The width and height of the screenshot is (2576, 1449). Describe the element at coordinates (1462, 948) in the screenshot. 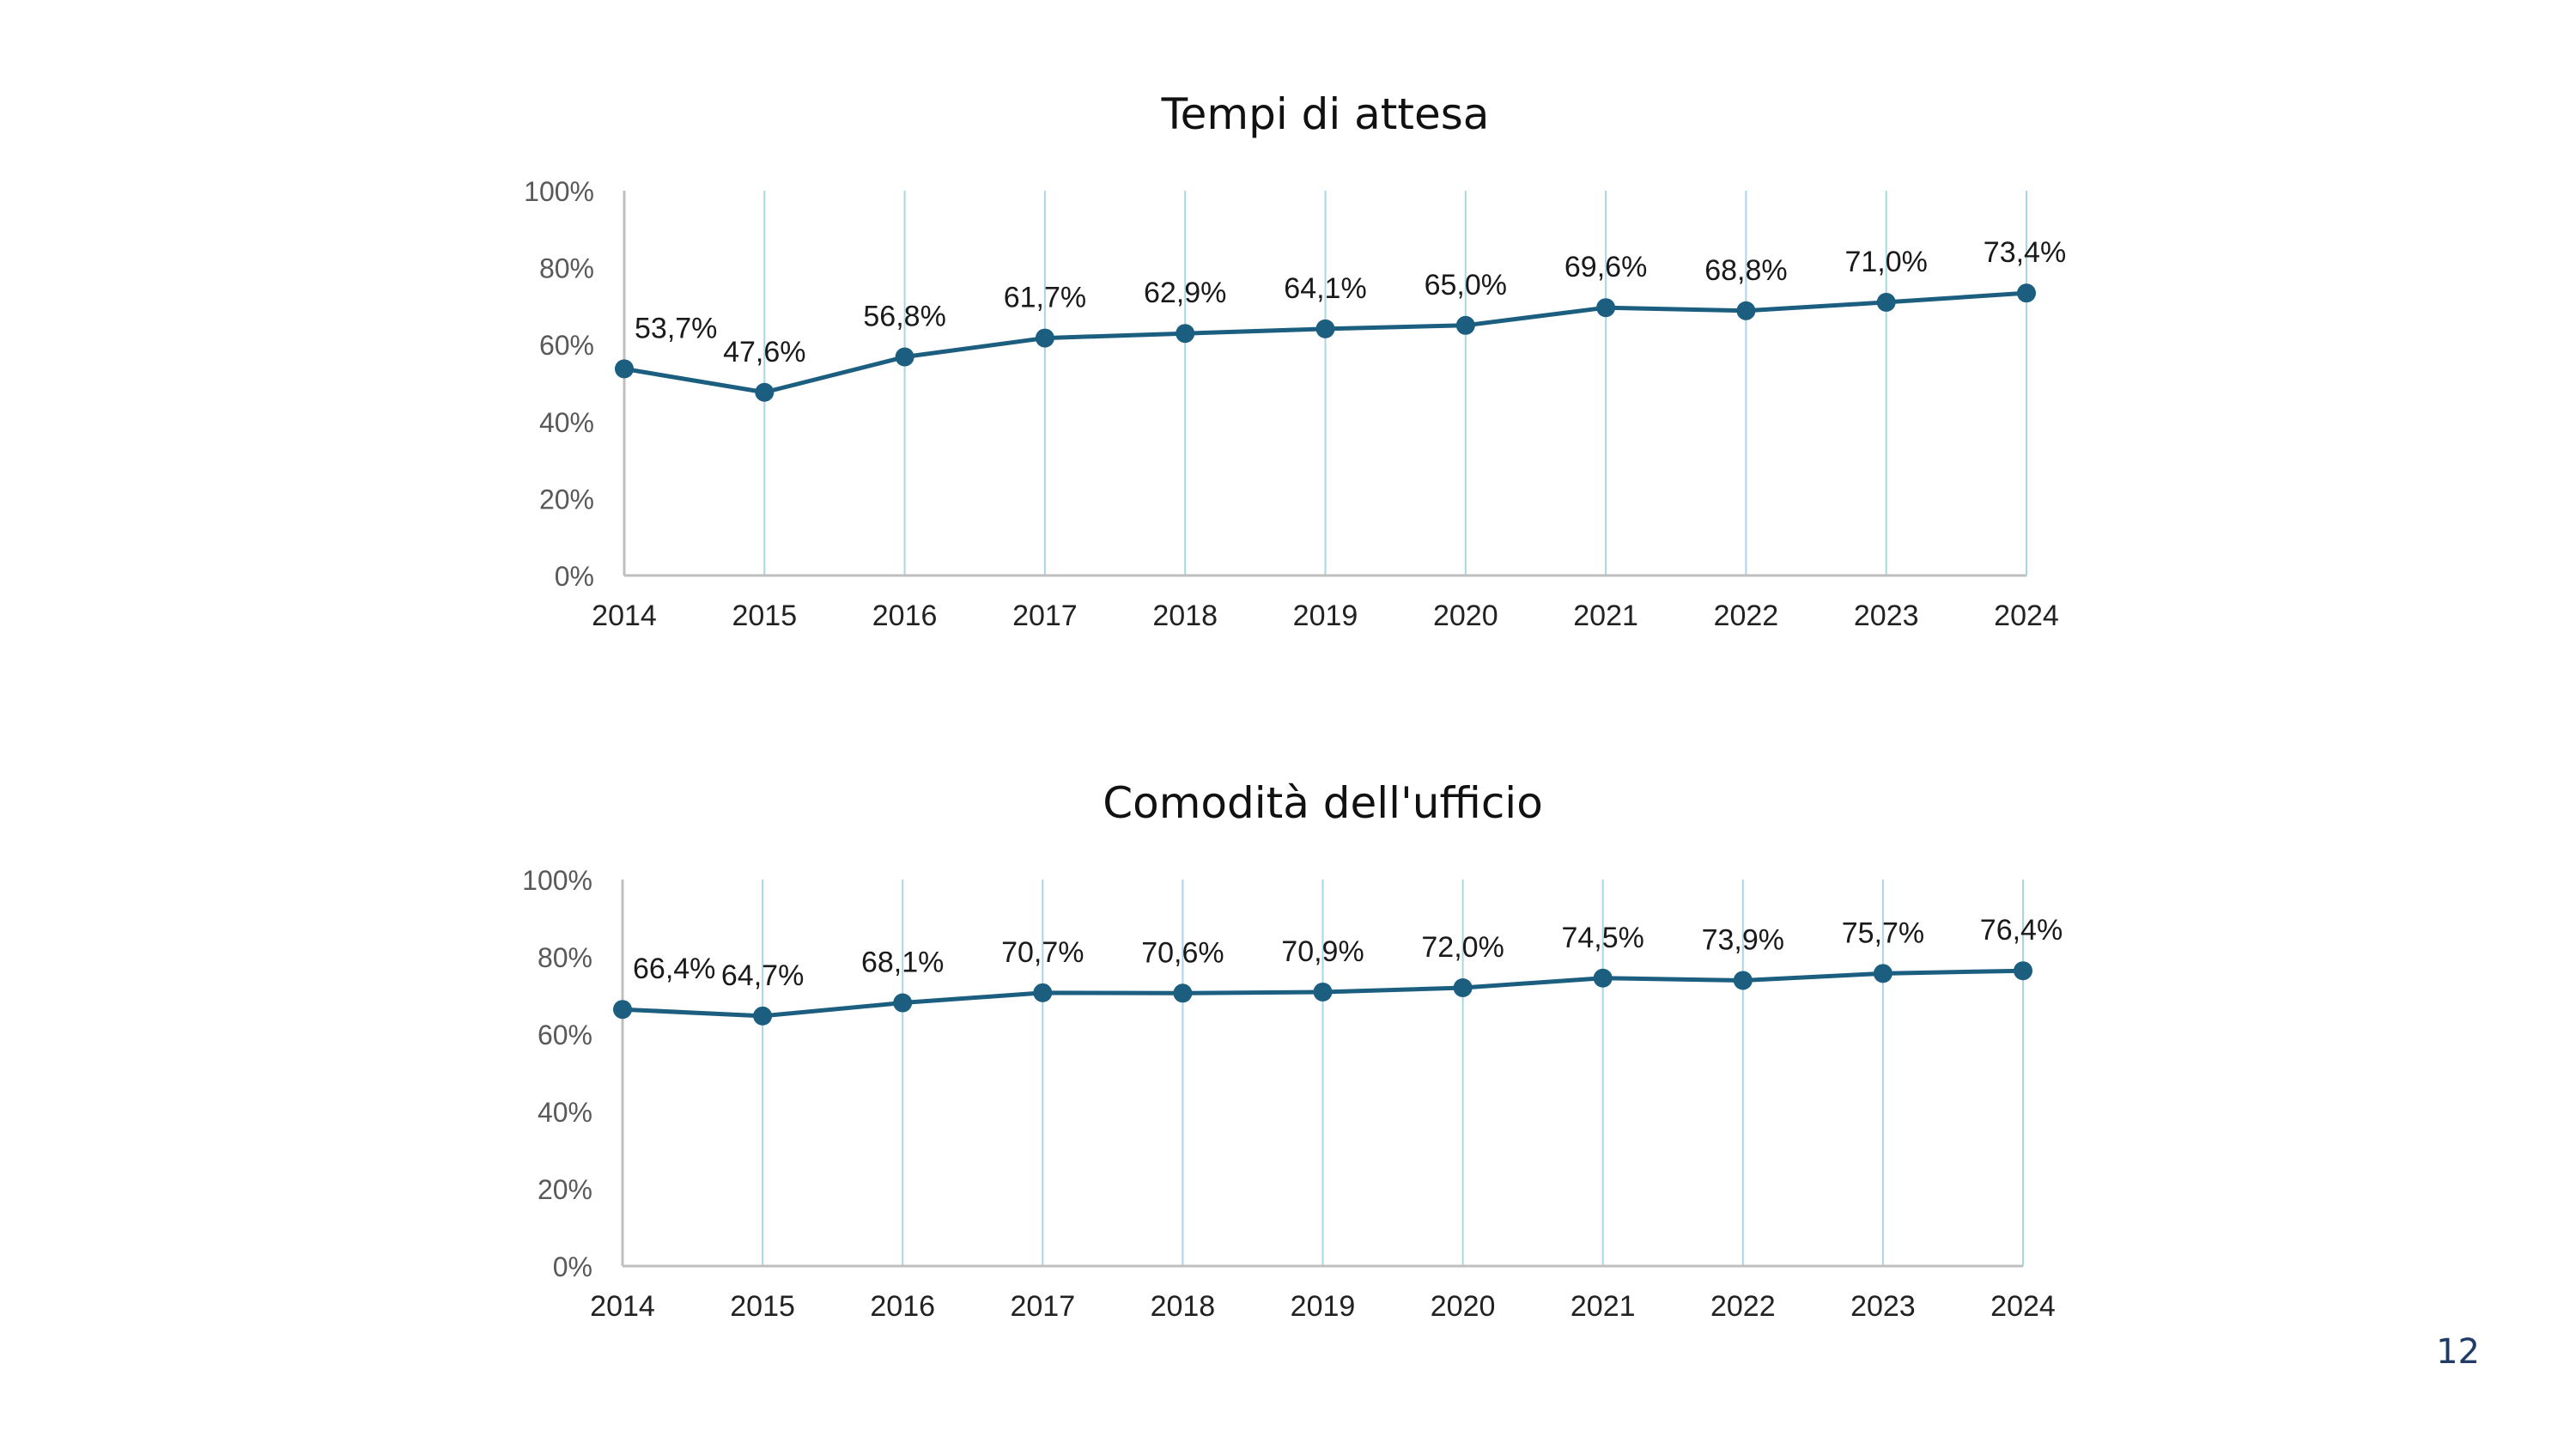

I see `data-label: 72,0%` at that location.